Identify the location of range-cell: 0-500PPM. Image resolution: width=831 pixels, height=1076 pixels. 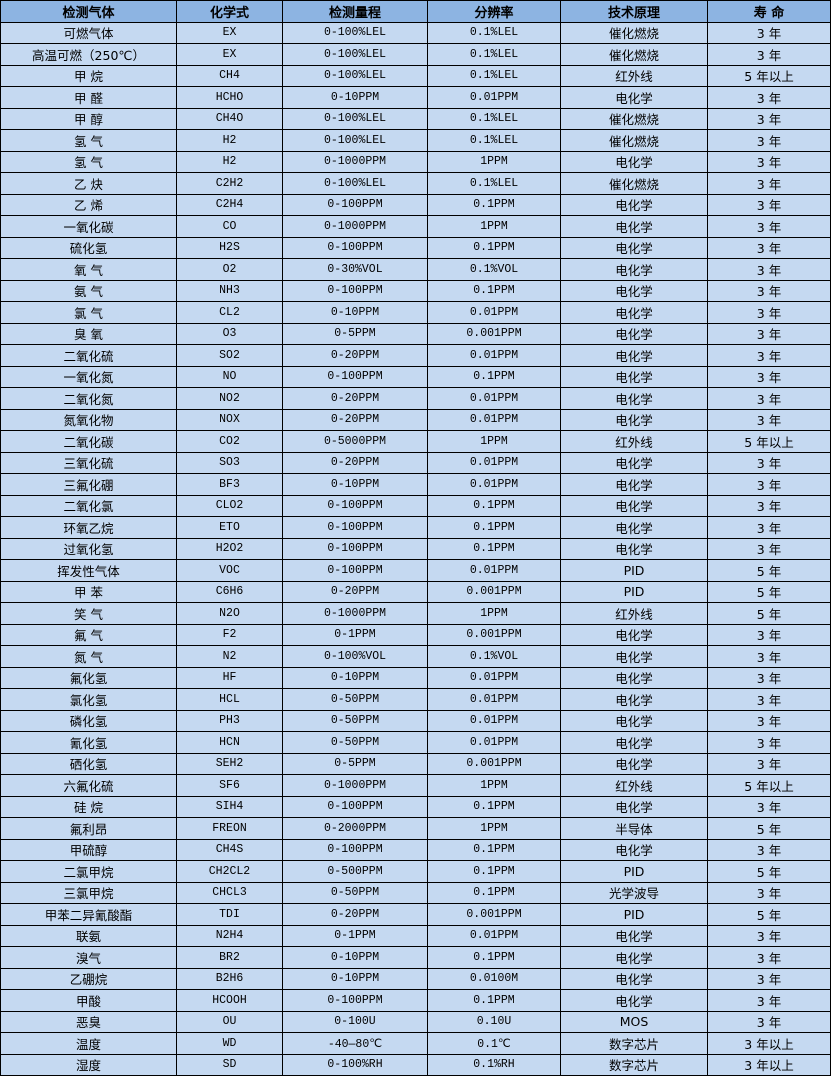
(355, 871).